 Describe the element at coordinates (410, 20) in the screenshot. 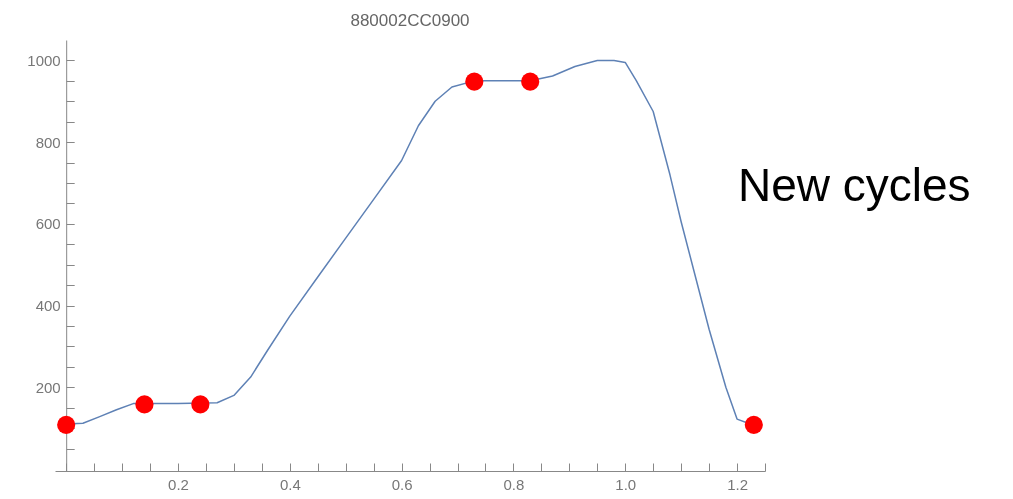

I see `chart-title: 880002CC0900` at that location.